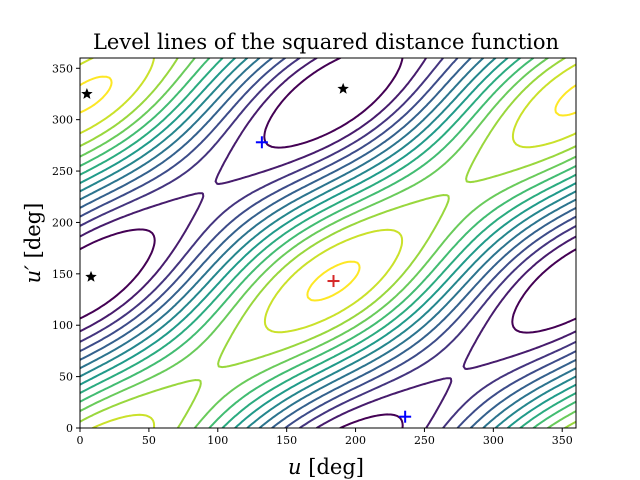 The width and height of the screenshot is (640, 480). I want to click on y-tick-label: 0, so click(69, 428).